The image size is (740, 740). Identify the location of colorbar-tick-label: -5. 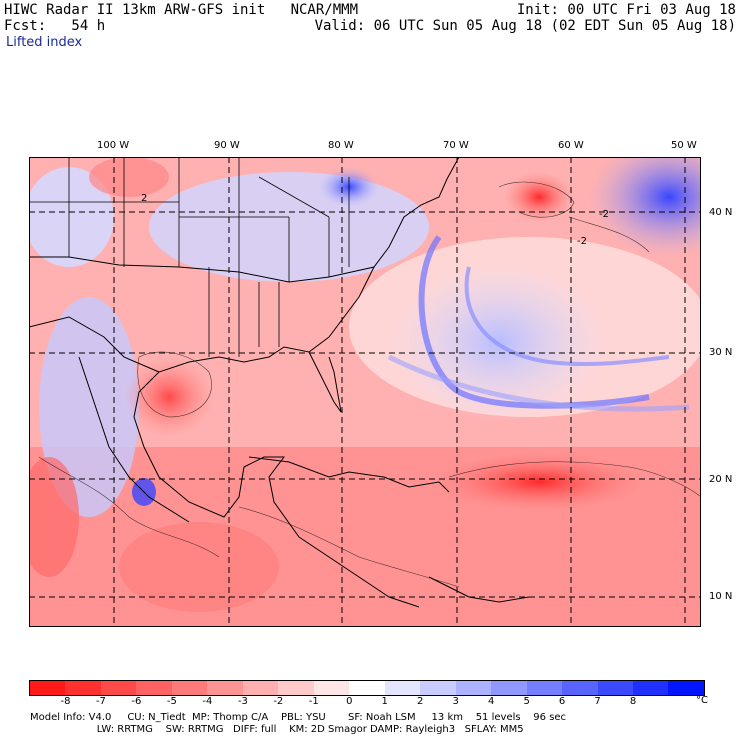
(171, 701).